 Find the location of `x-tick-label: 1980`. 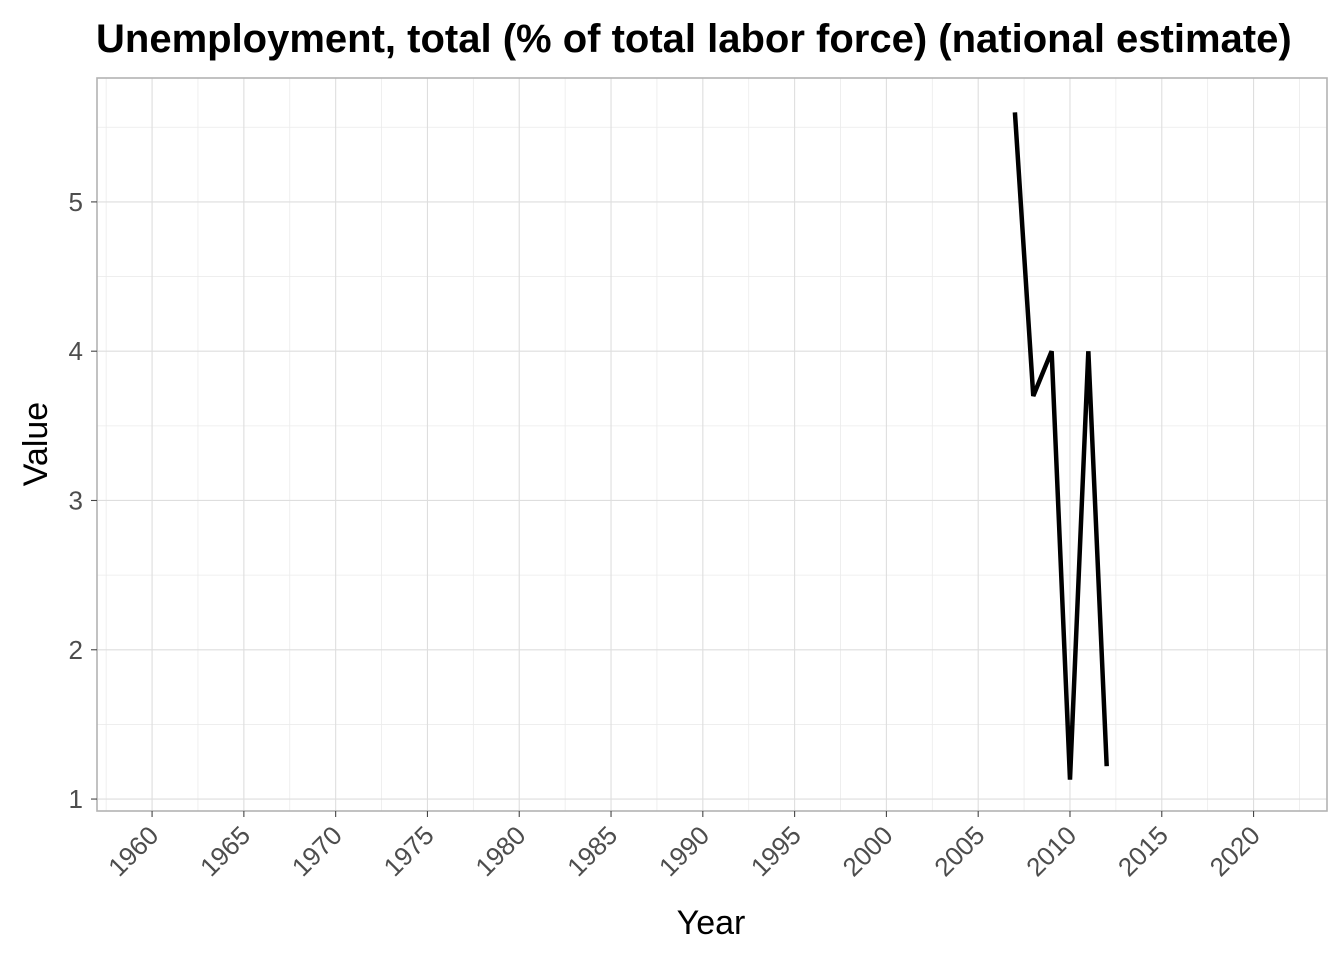

x-tick-label: 1980 is located at coordinates (500, 851).